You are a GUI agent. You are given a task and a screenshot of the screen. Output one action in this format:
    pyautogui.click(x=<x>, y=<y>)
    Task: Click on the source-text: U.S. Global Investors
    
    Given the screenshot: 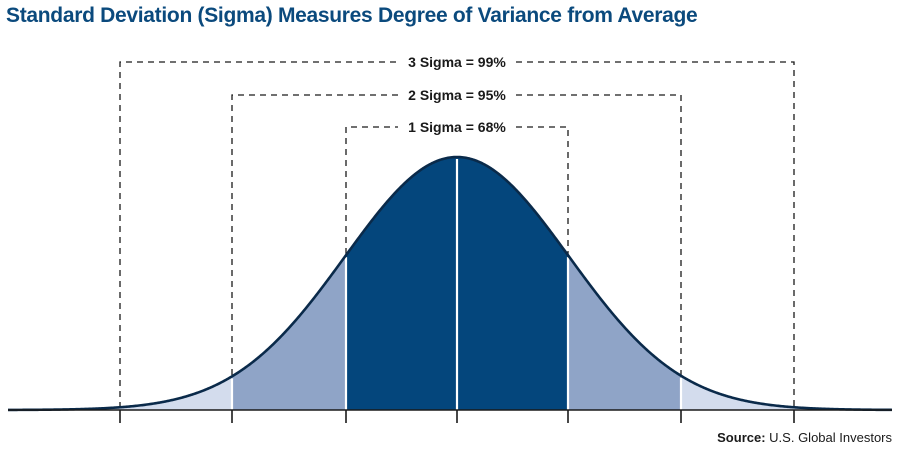 What is the action you would take?
    pyautogui.click(x=830, y=437)
    